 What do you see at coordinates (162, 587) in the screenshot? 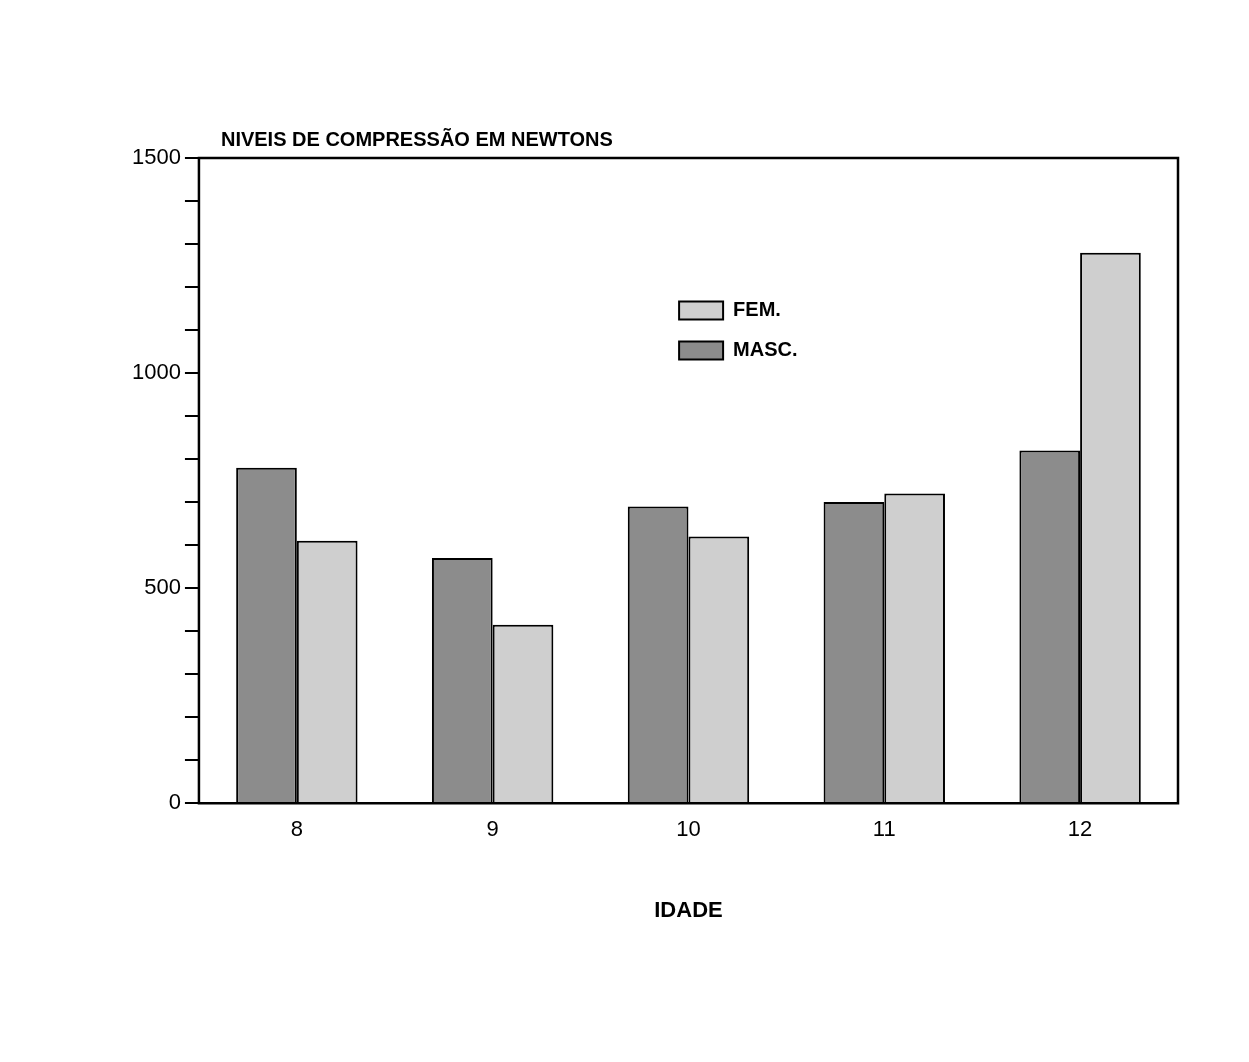
I see `y-tick-label: 500` at bounding box center [162, 587].